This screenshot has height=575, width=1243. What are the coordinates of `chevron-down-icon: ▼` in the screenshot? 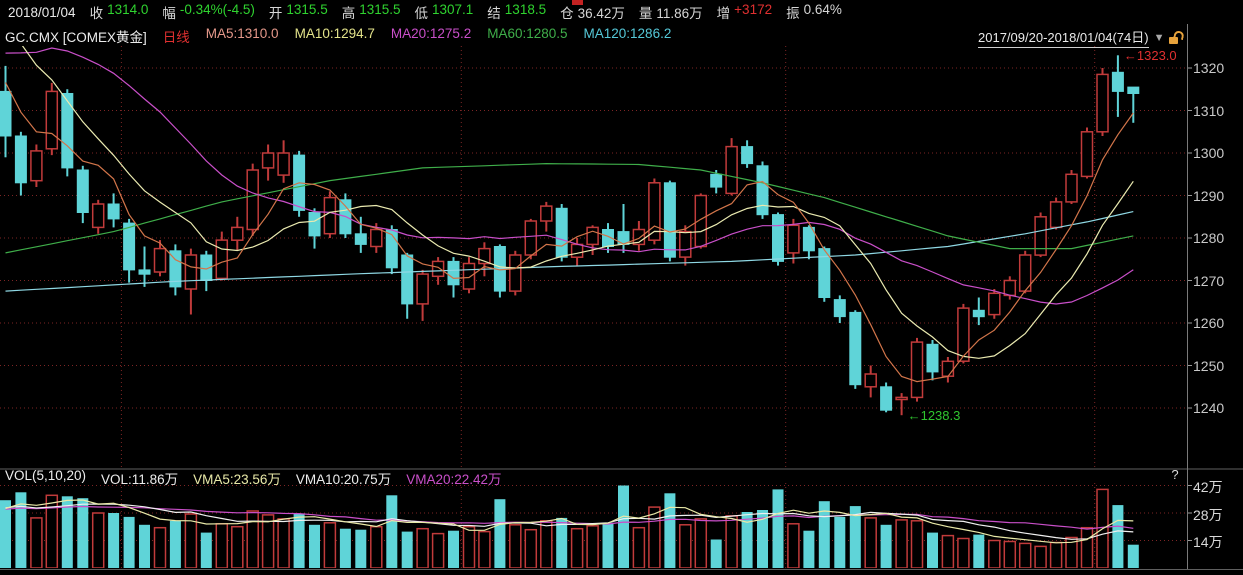 It's located at (1159, 37).